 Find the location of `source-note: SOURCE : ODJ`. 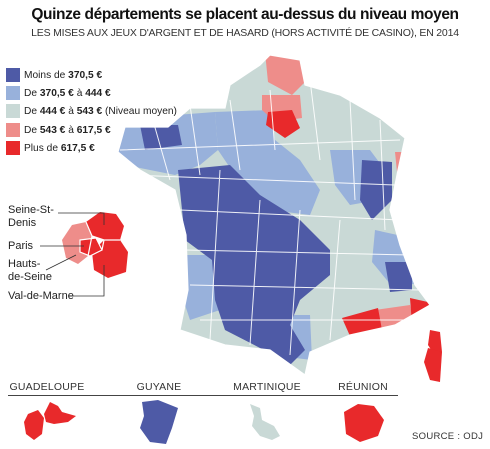

source-note: SOURCE : ODJ is located at coordinates (448, 436).